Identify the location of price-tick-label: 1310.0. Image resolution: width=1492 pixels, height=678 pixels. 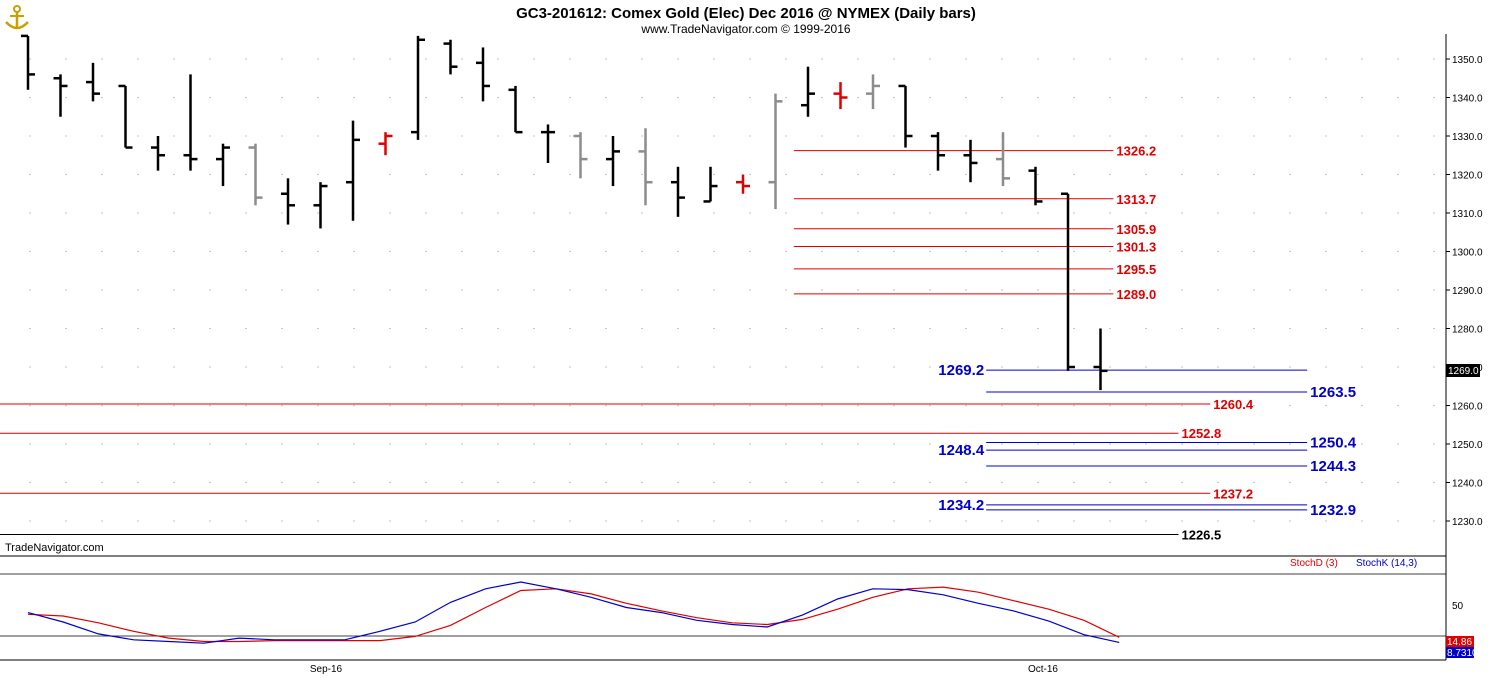
(1467, 214).